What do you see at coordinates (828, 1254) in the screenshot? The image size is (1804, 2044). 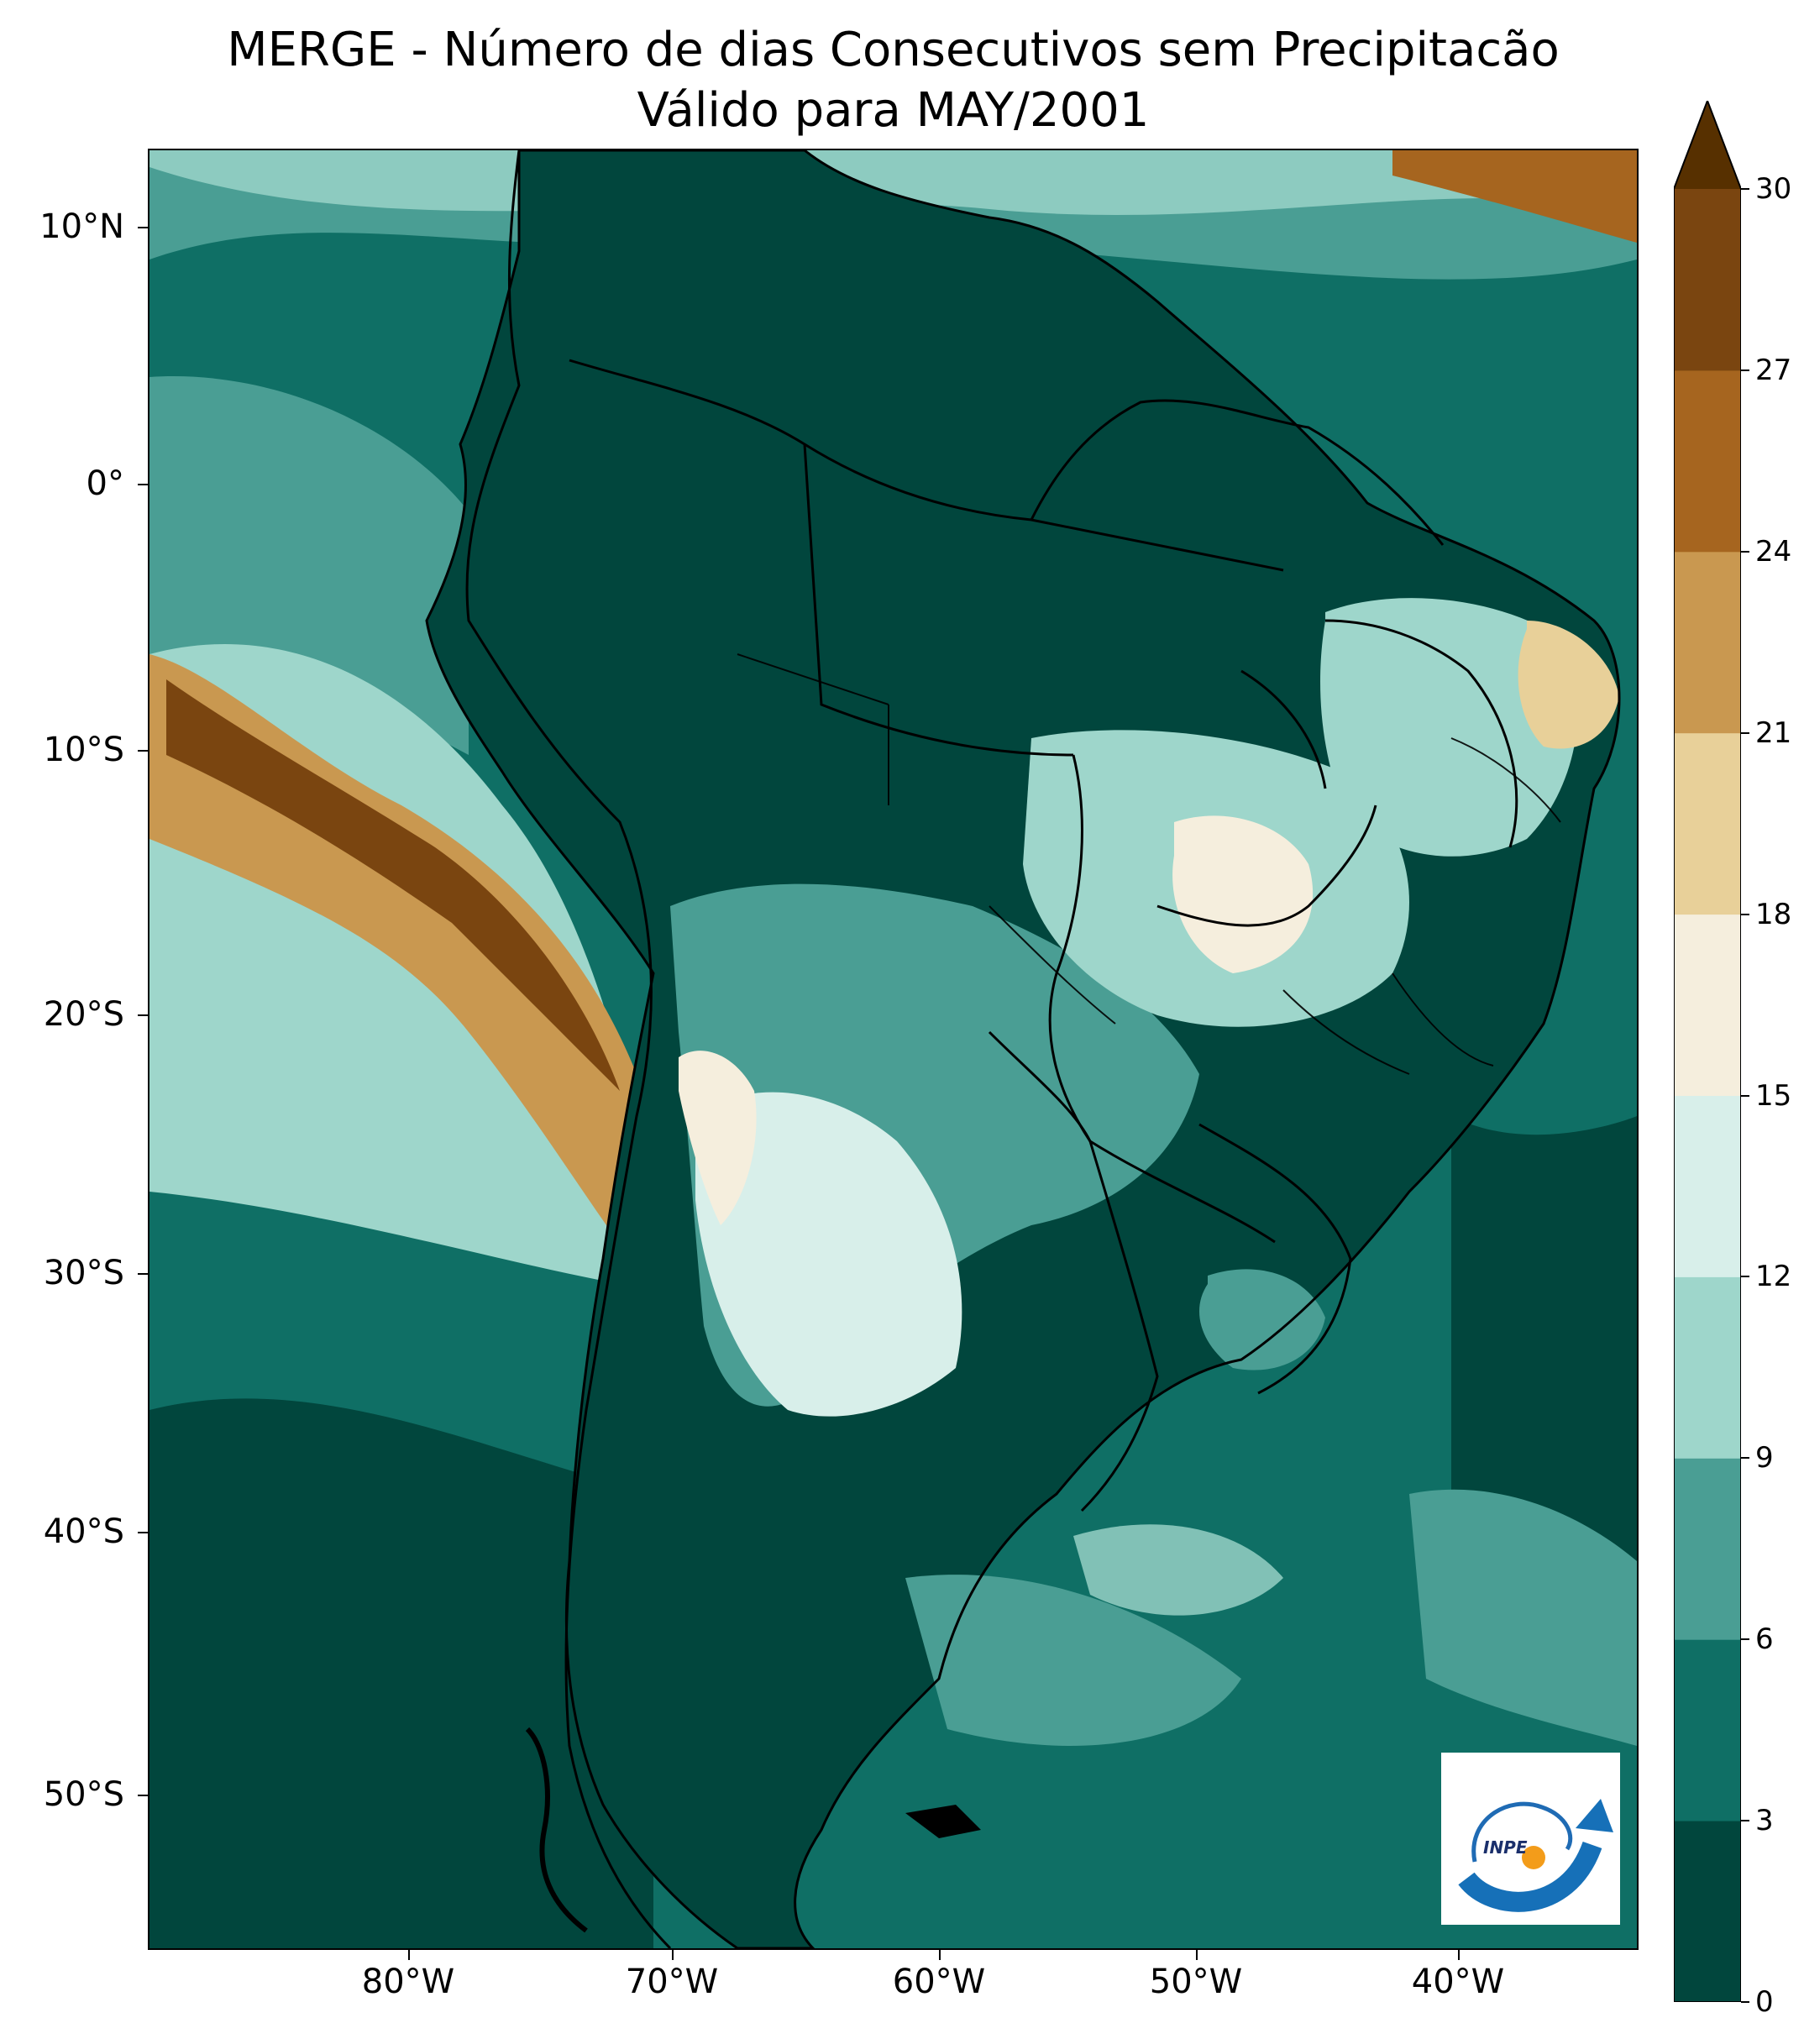 I see `argentina-dry-zone` at bounding box center [828, 1254].